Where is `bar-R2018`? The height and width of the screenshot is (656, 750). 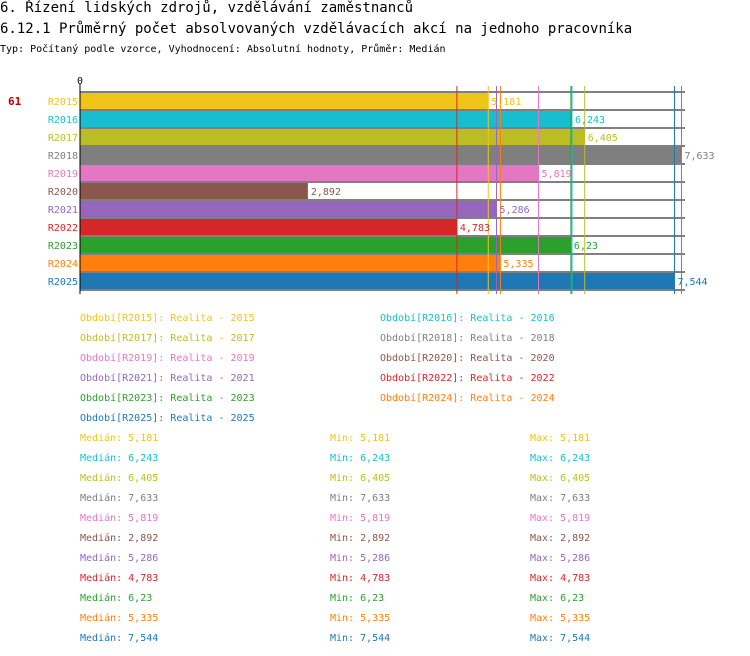
bar-R2018 is located at coordinates (381, 155).